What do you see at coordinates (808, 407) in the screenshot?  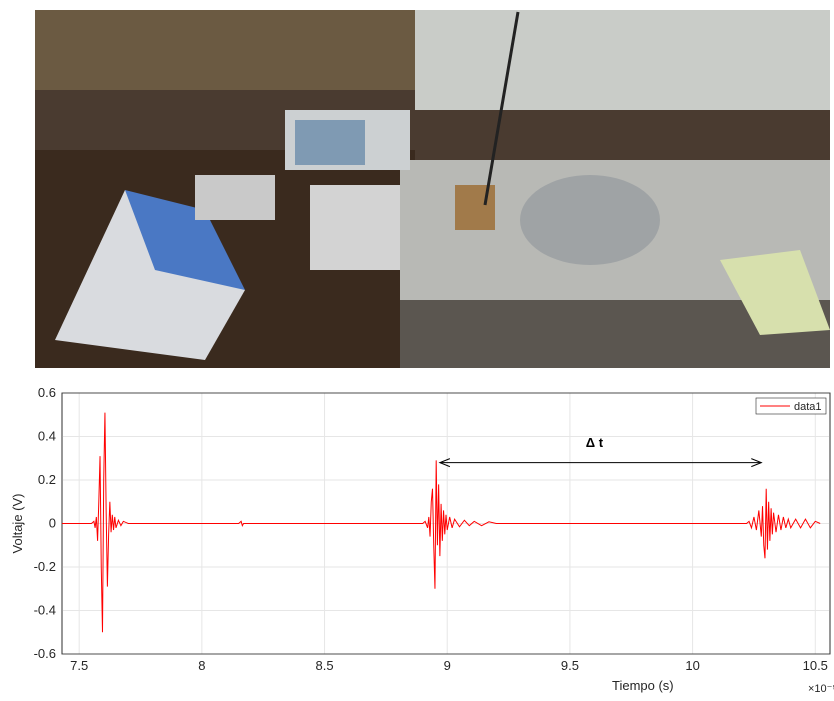 I see `legend-label: data1` at bounding box center [808, 407].